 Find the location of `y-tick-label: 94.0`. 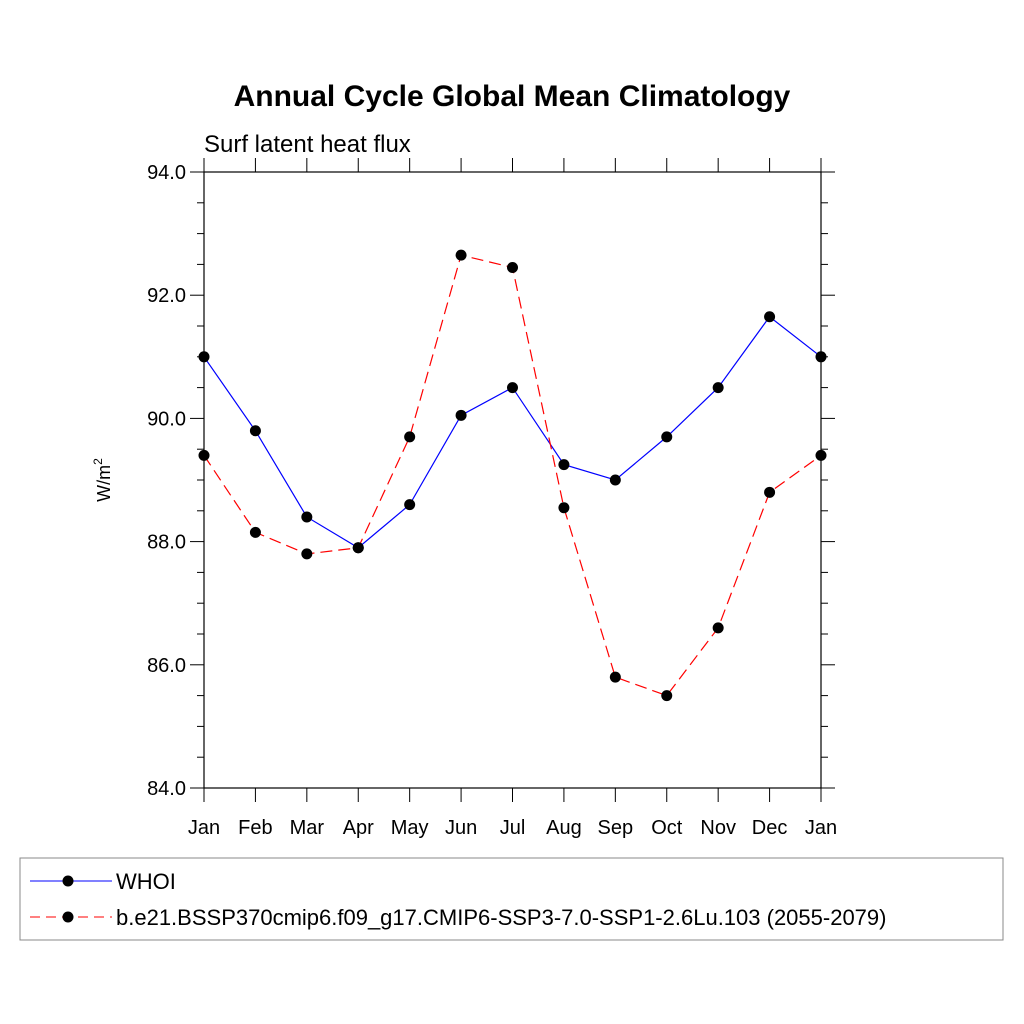

y-tick-label: 94.0 is located at coordinates (166, 173).